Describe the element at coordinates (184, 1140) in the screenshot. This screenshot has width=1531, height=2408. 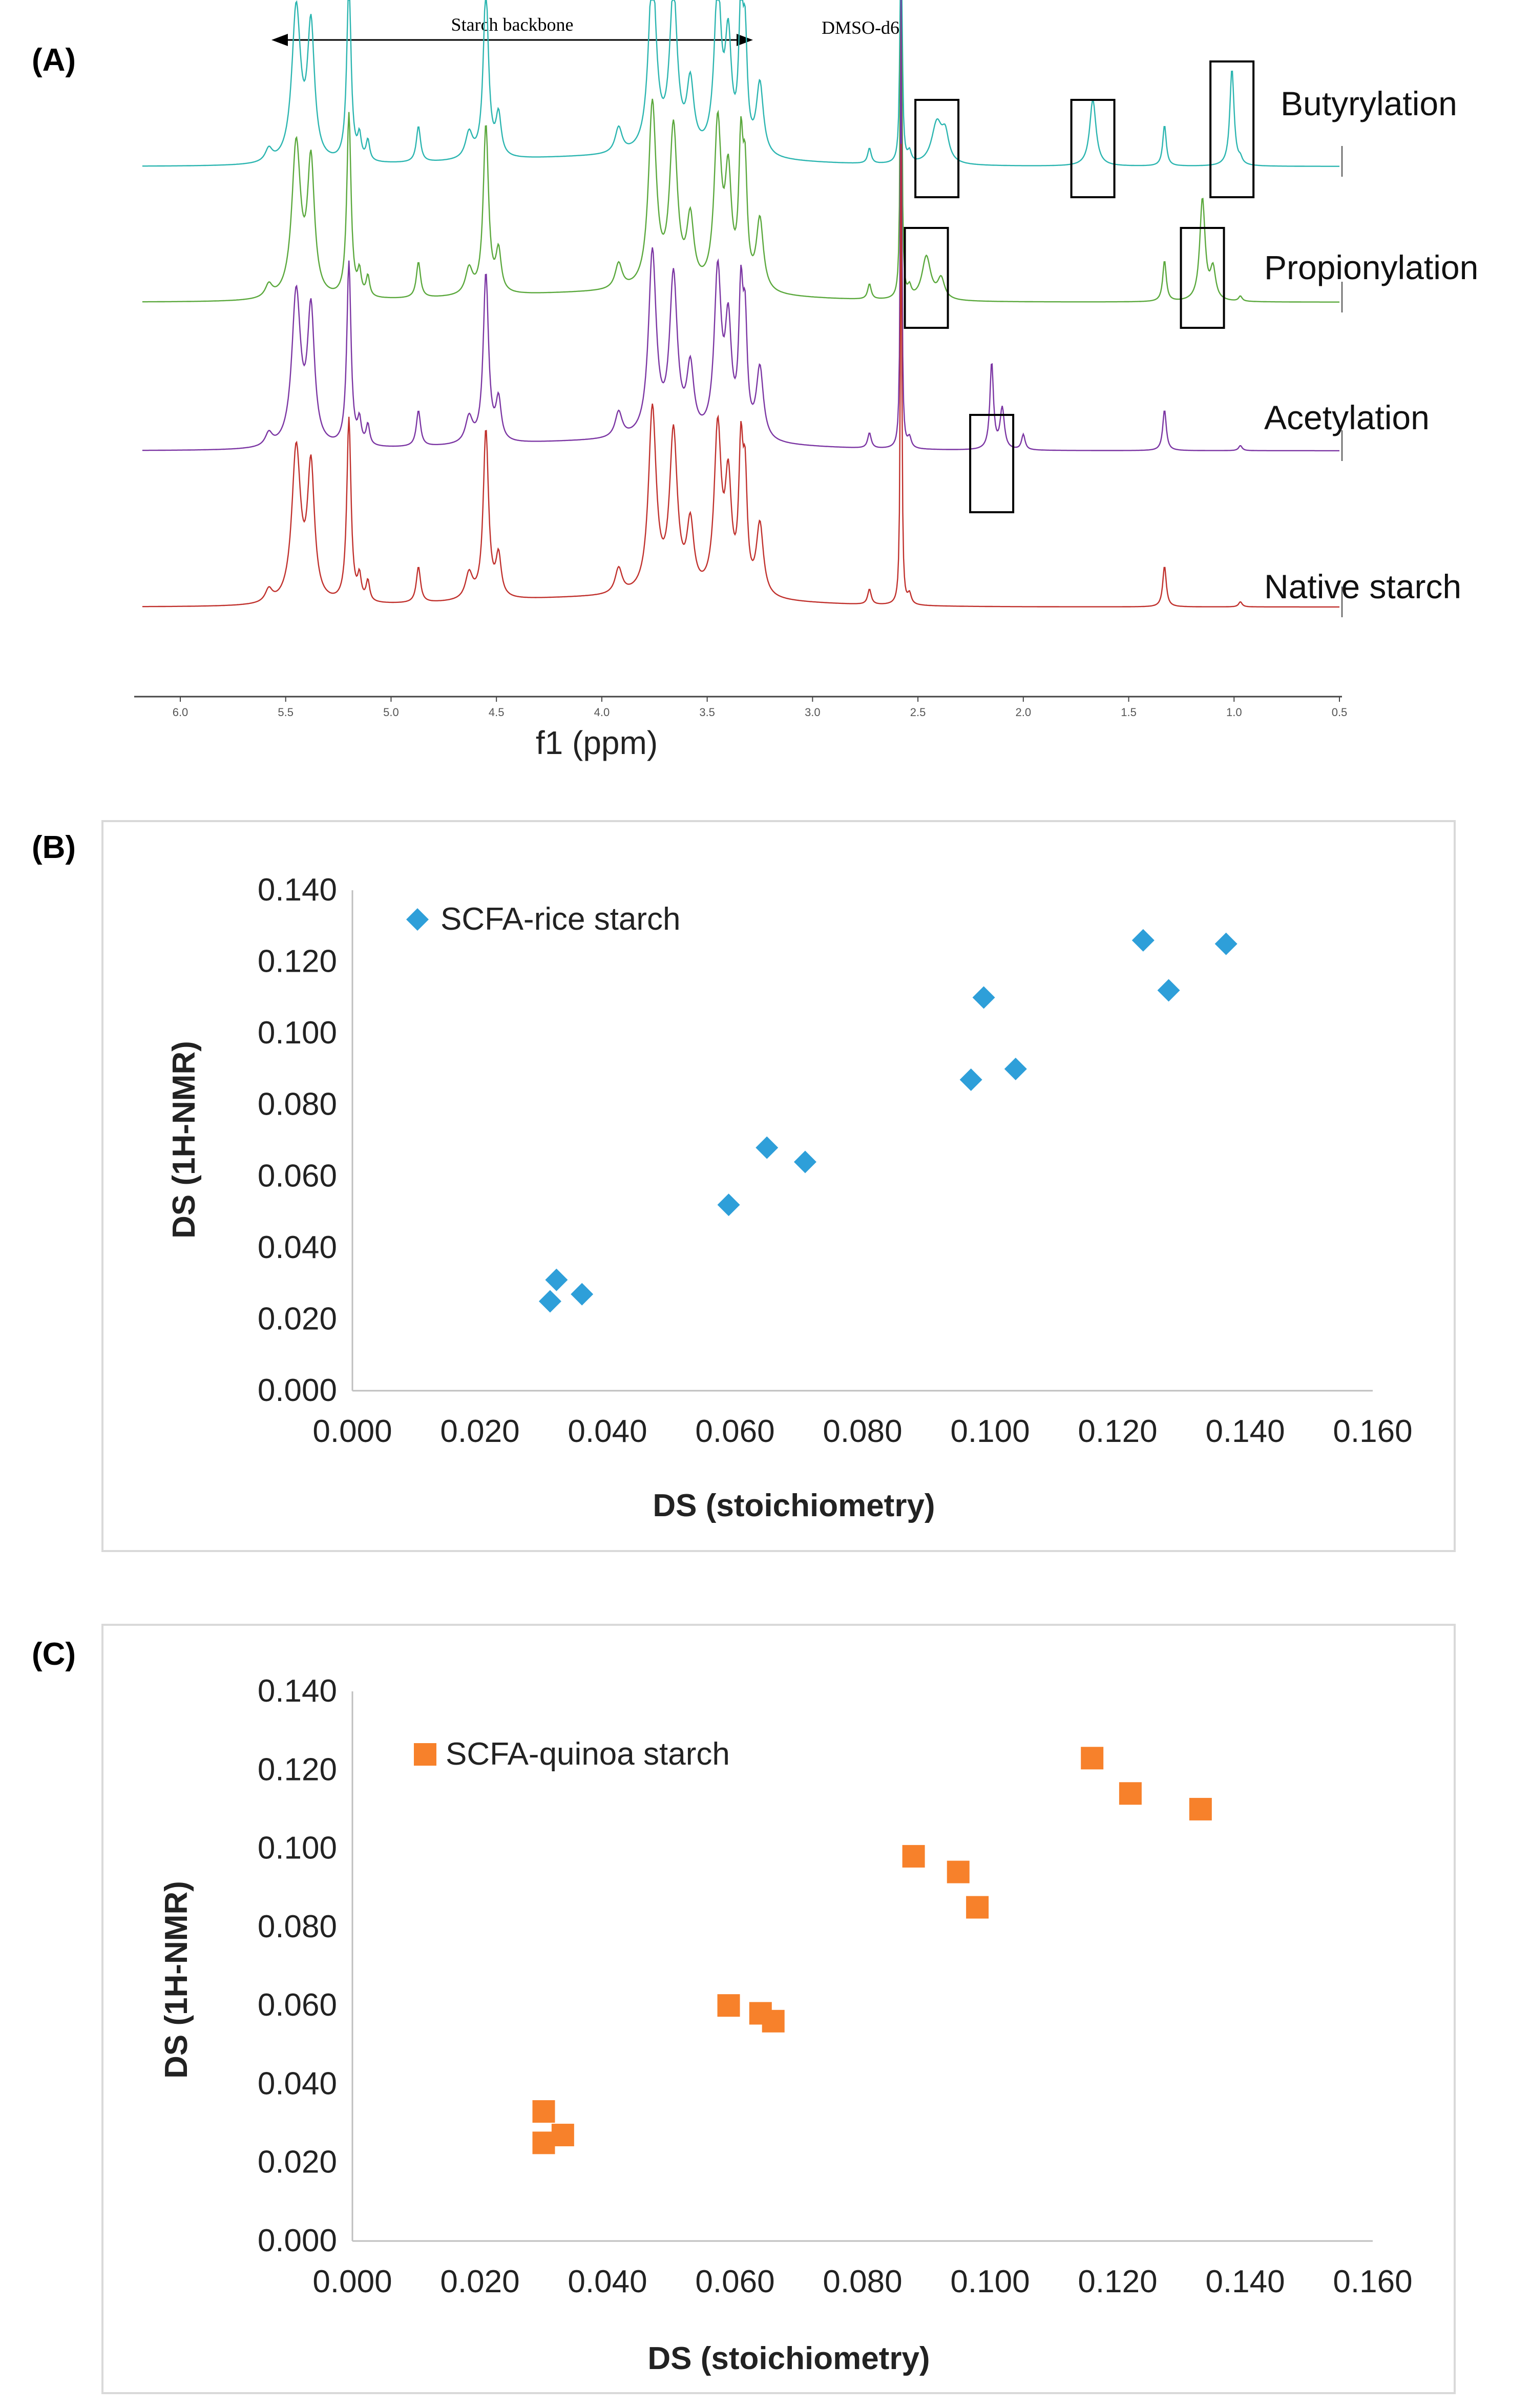
I see `panel-b-y-axis-title: DS (1H-NMR)` at that location.